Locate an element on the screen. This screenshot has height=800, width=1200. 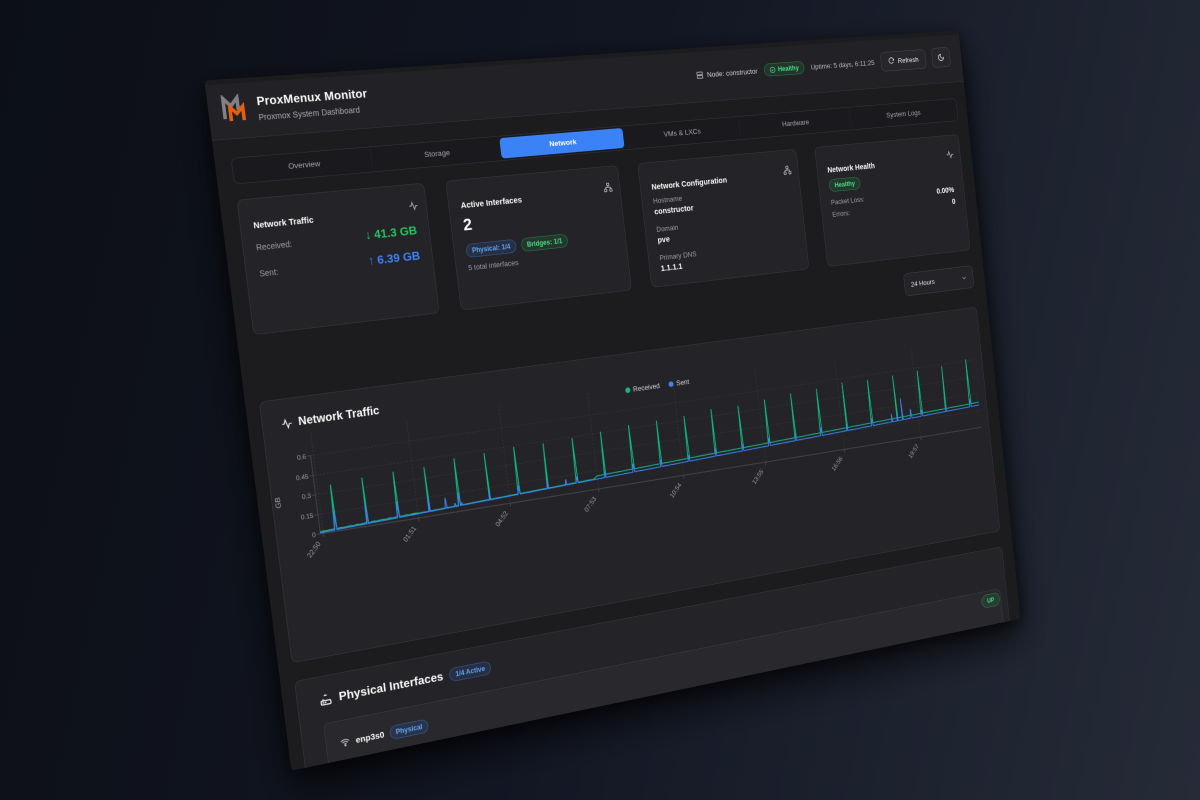
svg-text: GB is located at coordinates (278, 503).